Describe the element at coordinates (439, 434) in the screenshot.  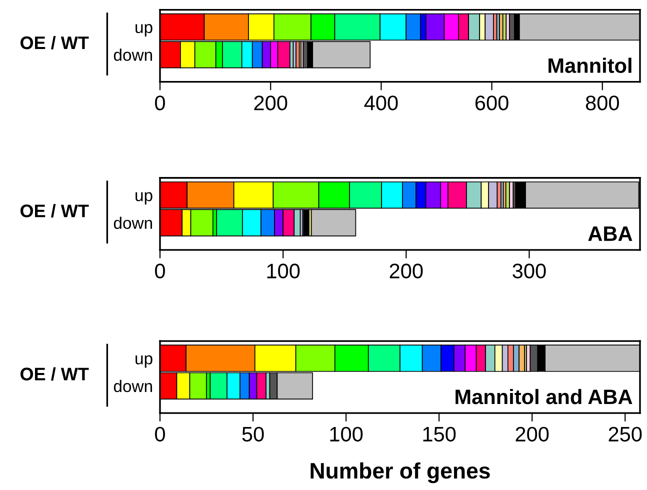
I see `x-tick-label: 150` at that location.